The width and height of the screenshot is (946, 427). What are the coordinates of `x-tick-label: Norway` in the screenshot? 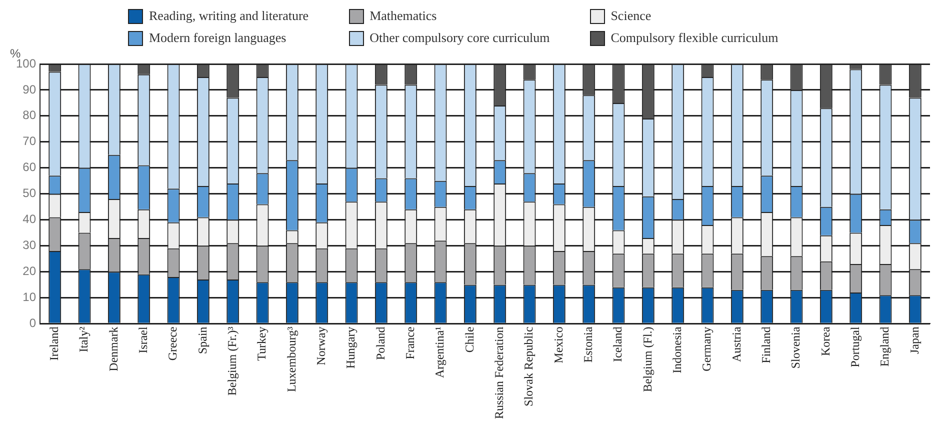 It's located at (321, 346).